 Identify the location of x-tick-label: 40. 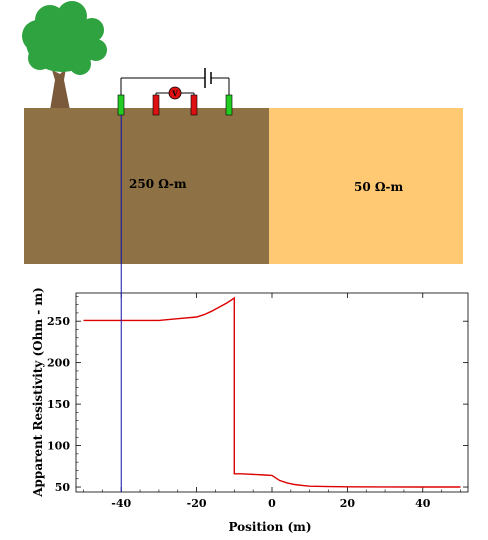
(423, 503).